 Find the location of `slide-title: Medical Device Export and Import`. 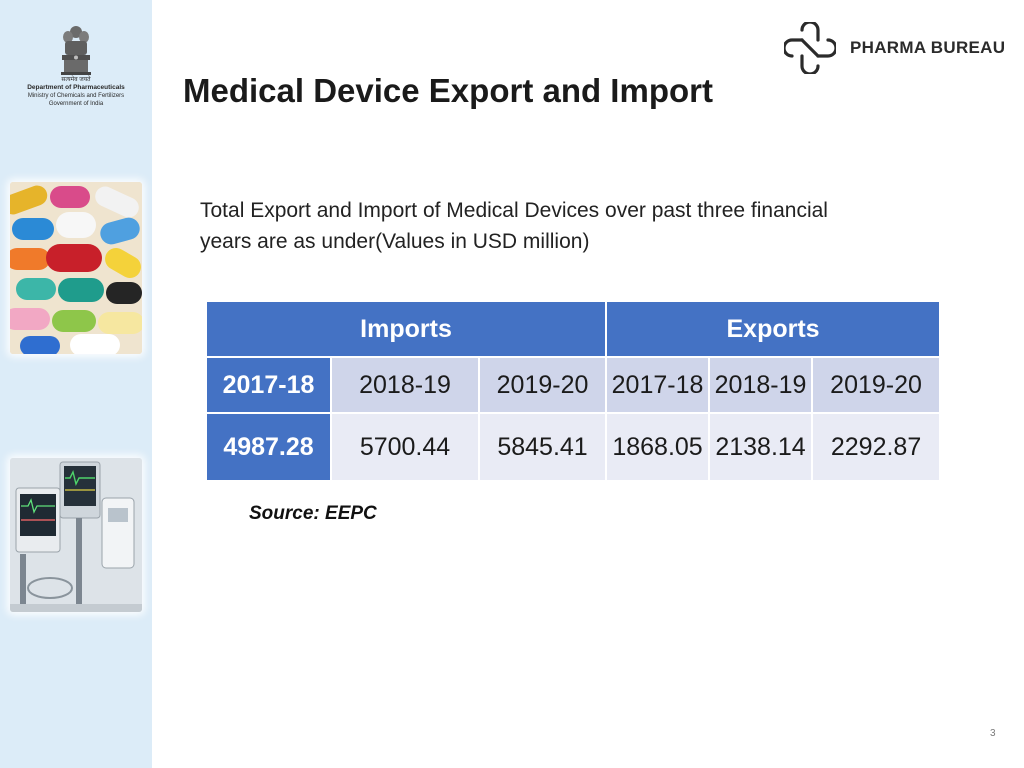

slide-title: Medical Device Export and Import is located at coordinates (448, 90).